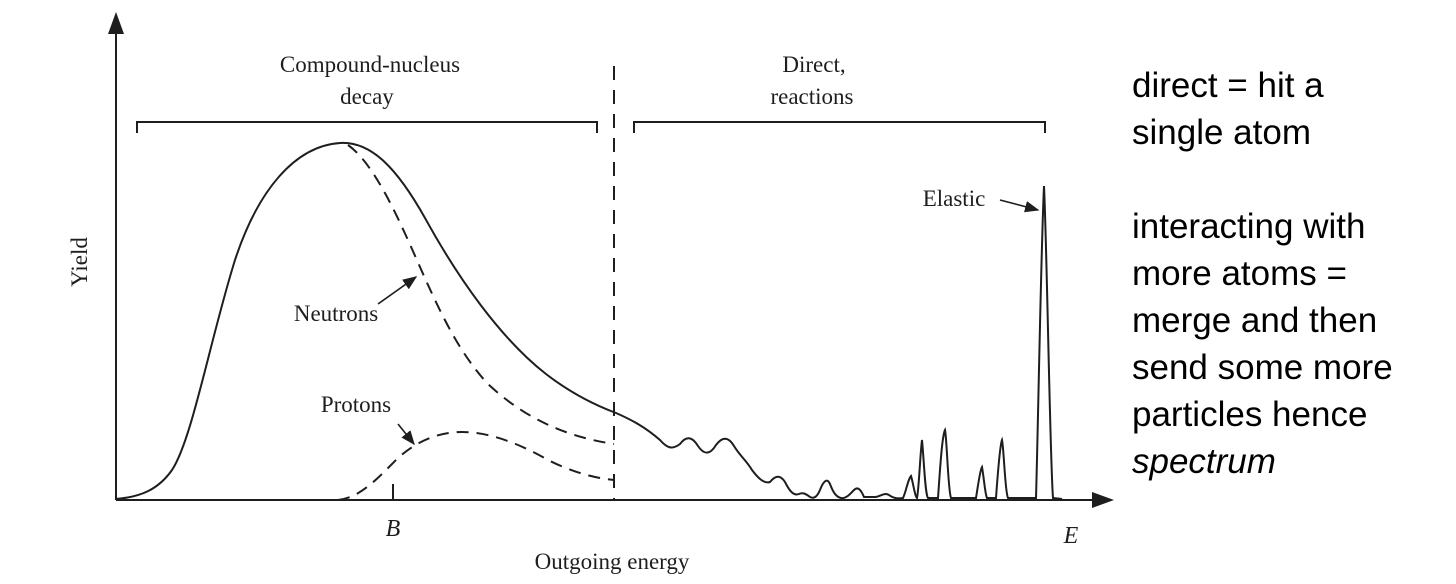 The width and height of the screenshot is (1456, 584). I want to click on region-left-label-line1: Compound-nucleus, so click(370, 64).